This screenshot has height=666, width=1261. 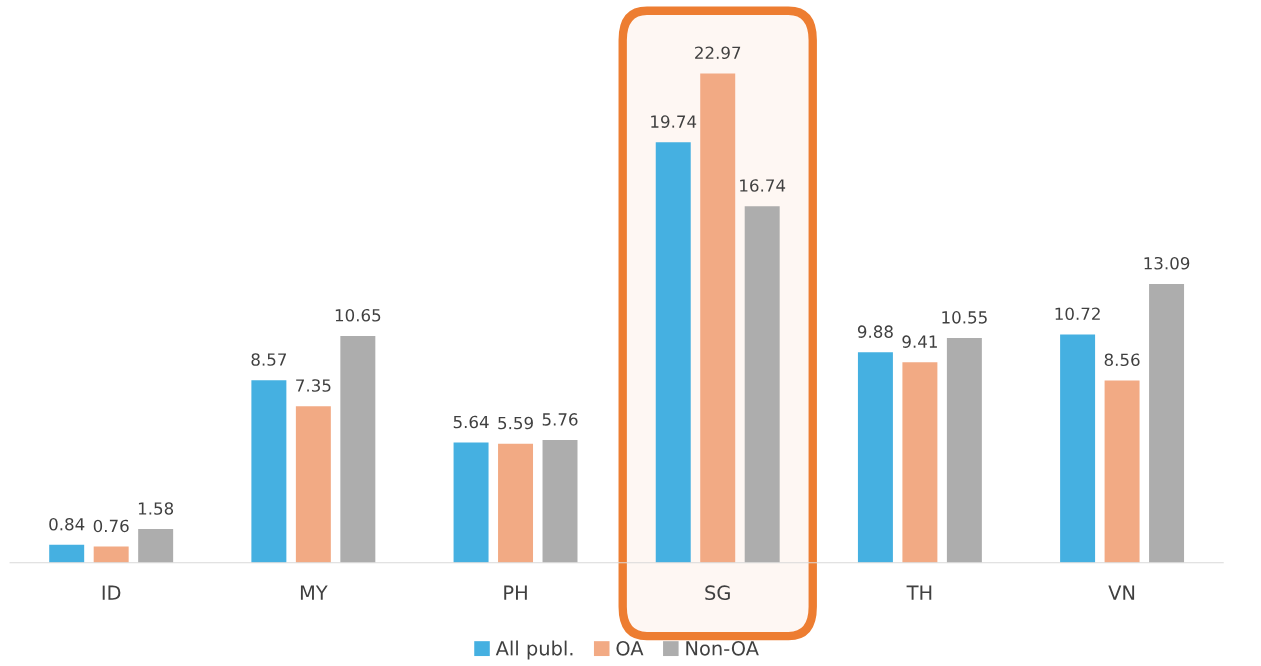 I want to click on x-tick-label: VN, so click(x=1121, y=592).